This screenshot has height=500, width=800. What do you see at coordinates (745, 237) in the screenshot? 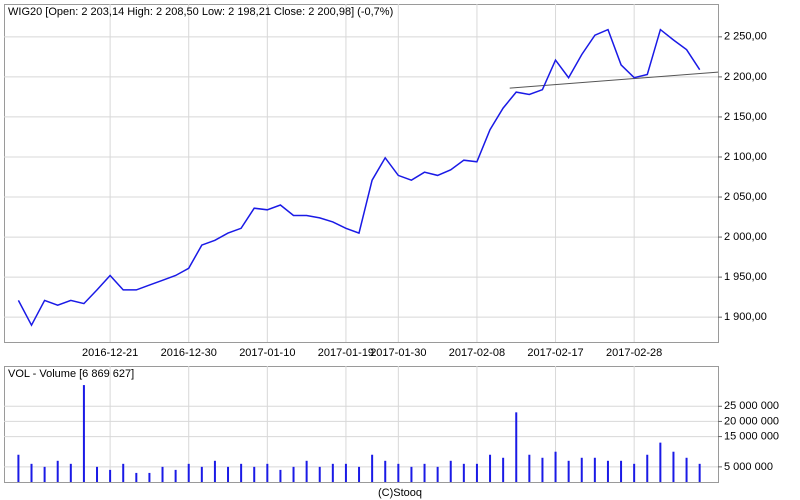
I see `y-tick-label: 2 000,00` at bounding box center [745, 237].